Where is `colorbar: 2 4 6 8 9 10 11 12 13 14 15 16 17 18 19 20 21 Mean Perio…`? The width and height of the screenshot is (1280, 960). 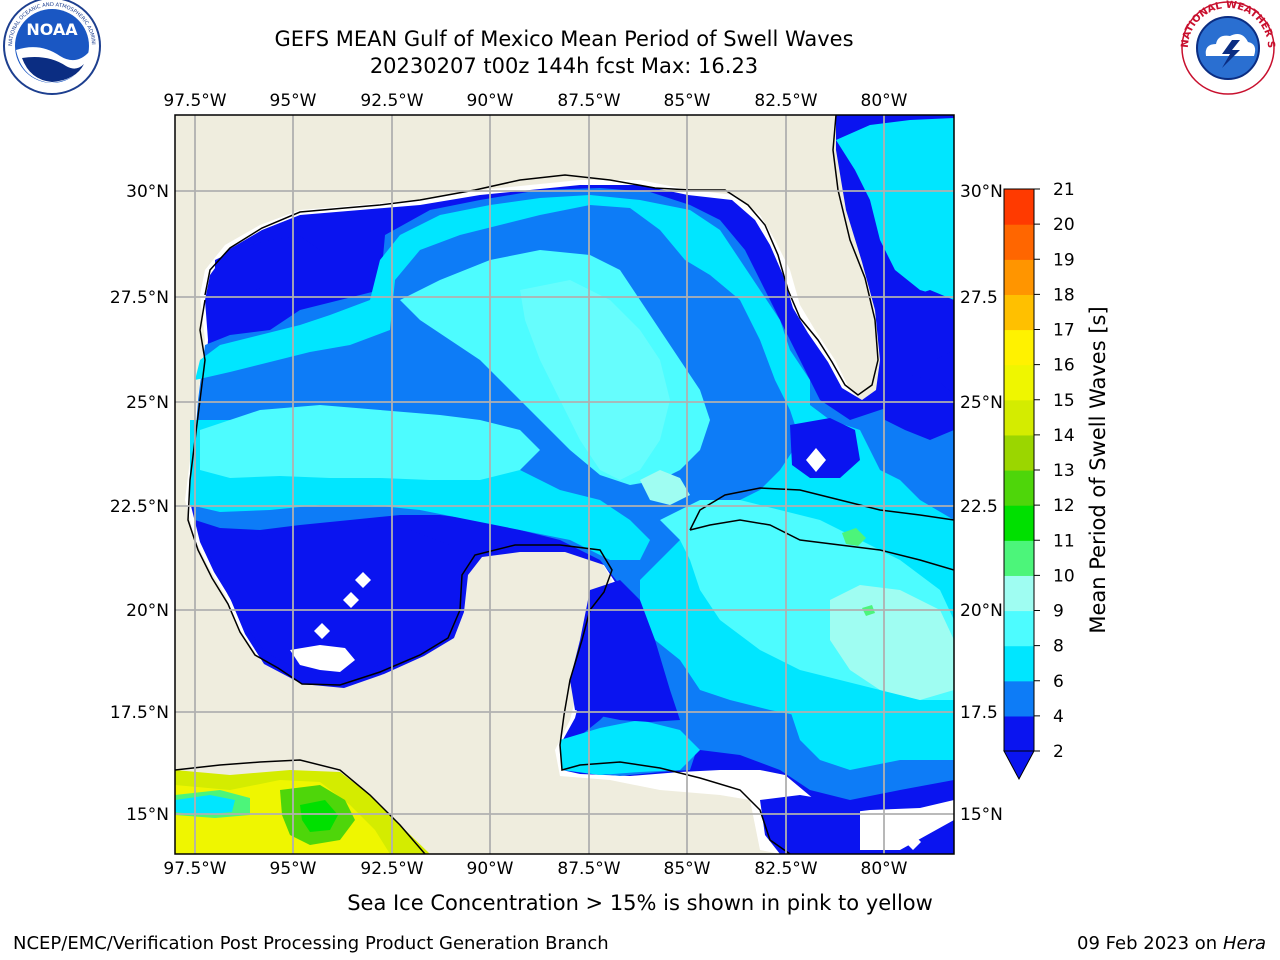 colorbar: 2 4 6 8 9 10 11 12 13 14 15 16 17 18 19 20 21 Mean Perio… is located at coordinates (1056, 480).